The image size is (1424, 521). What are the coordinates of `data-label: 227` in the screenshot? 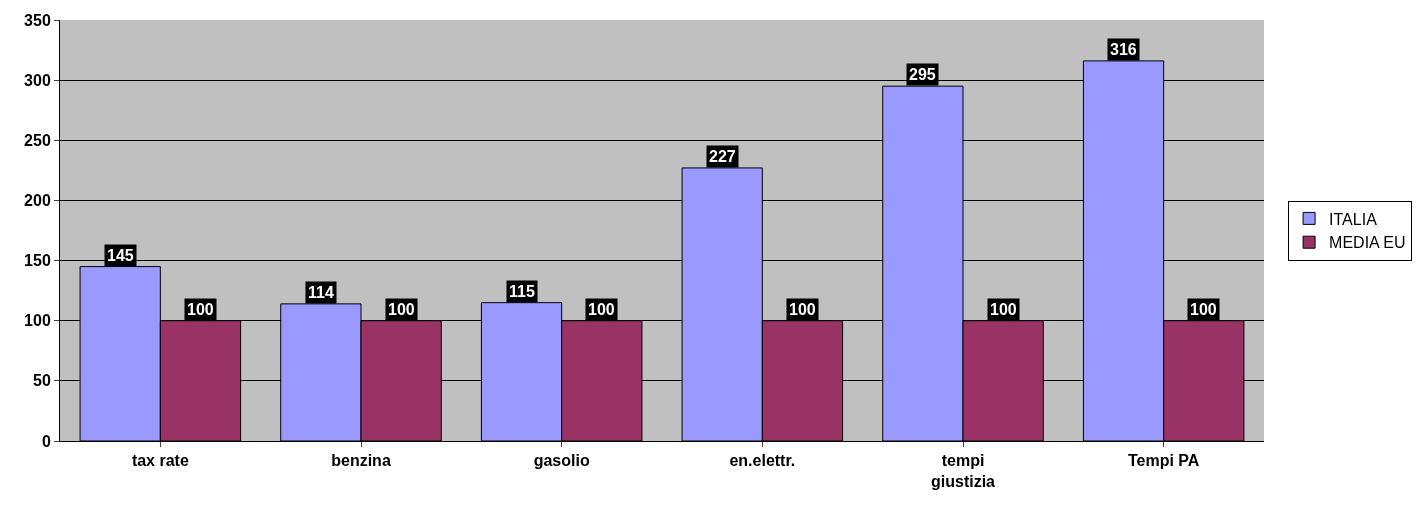 It's located at (722, 156).